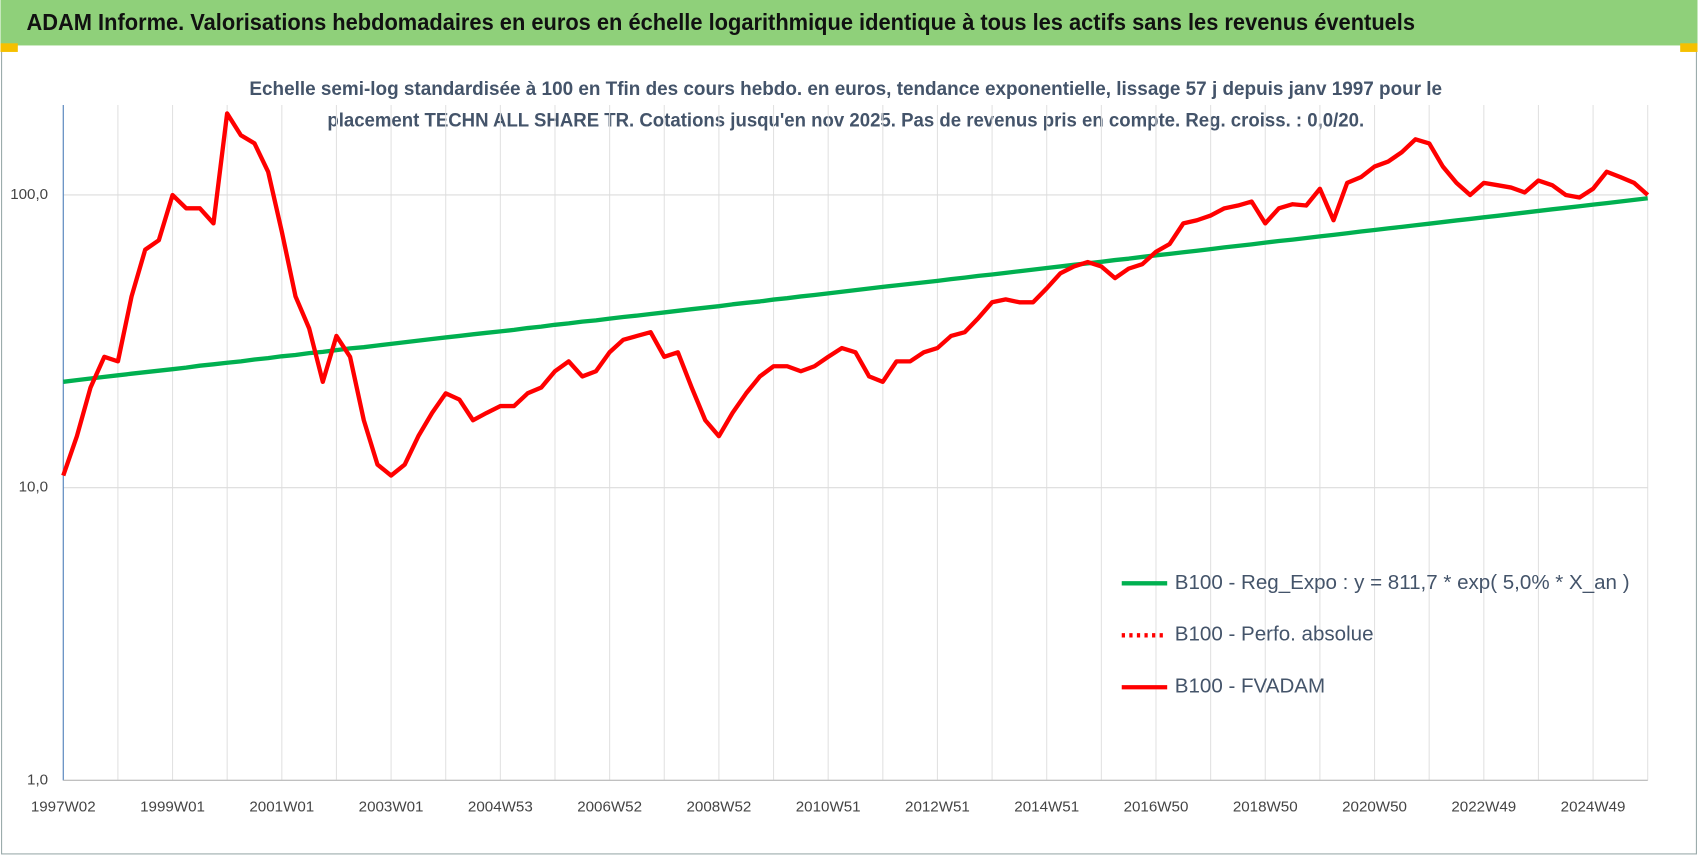 The height and width of the screenshot is (855, 1698). What do you see at coordinates (1250, 686) in the screenshot?
I see `legend-label: B100 - FVADAM` at bounding box center [1250, 686].